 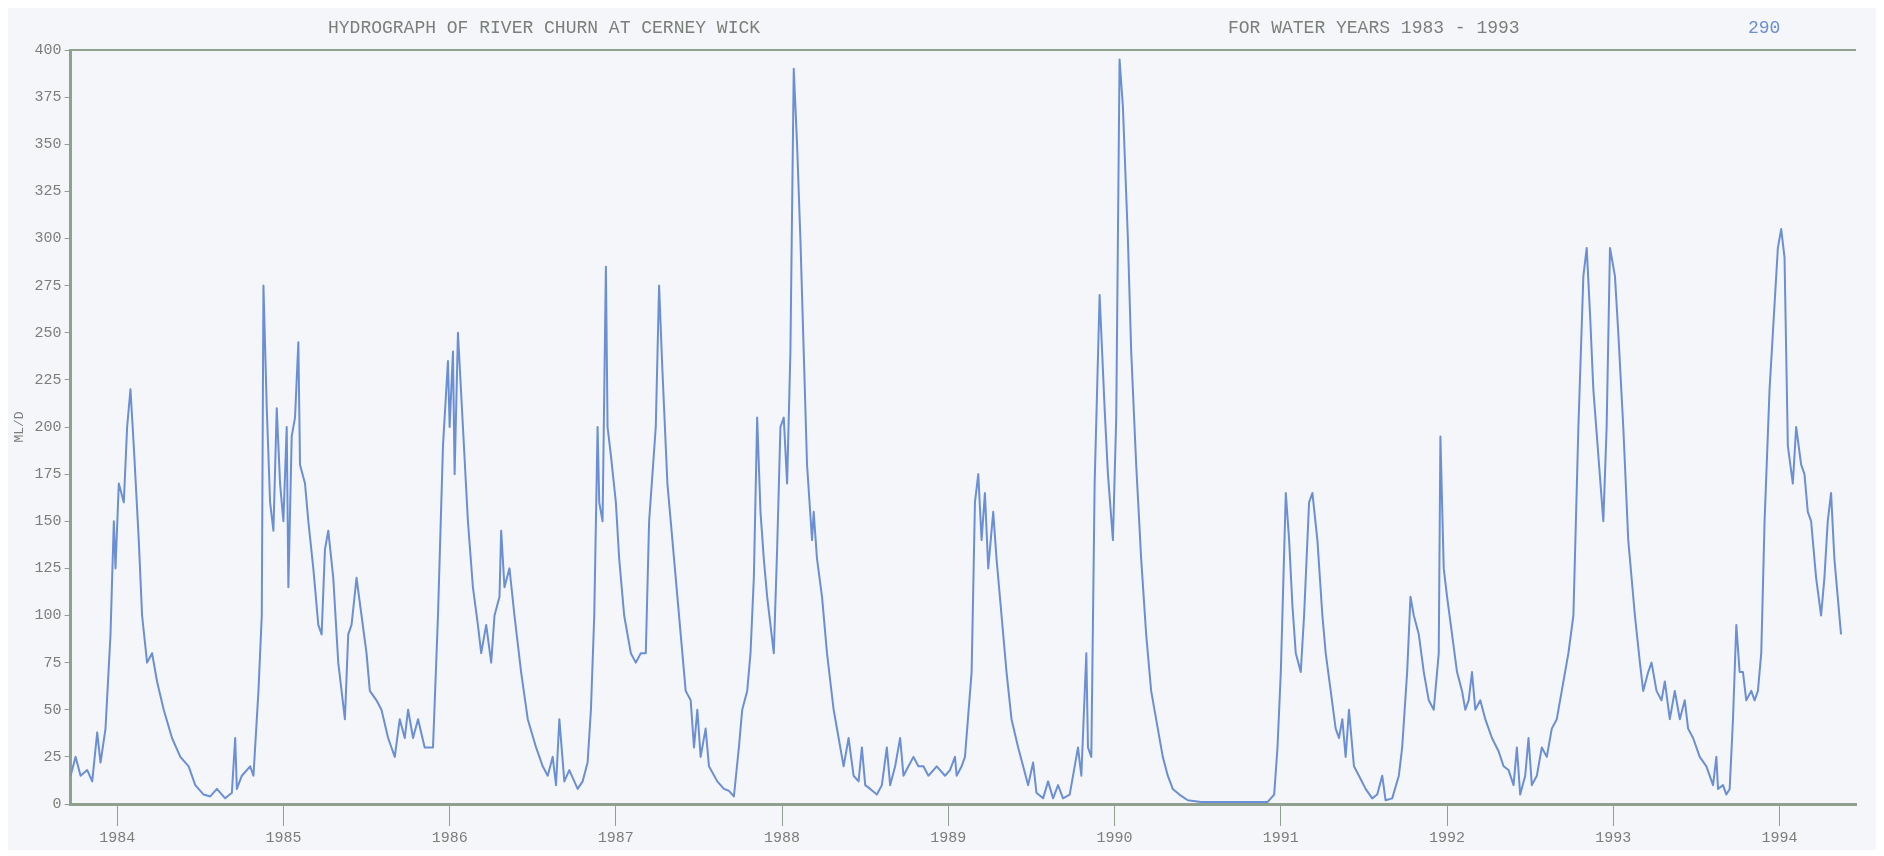 I want to click on y-tick-label: 350, so click(x=48, y=145).